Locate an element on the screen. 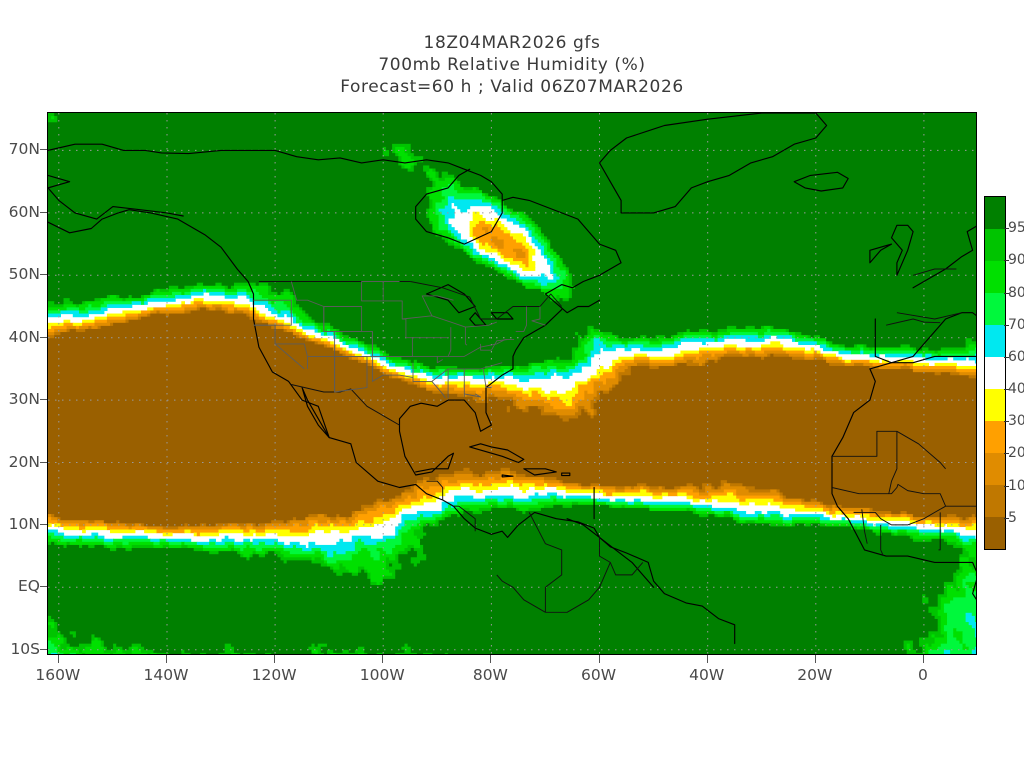  y-tick-label: 70N is located at coordinates (24, 149).